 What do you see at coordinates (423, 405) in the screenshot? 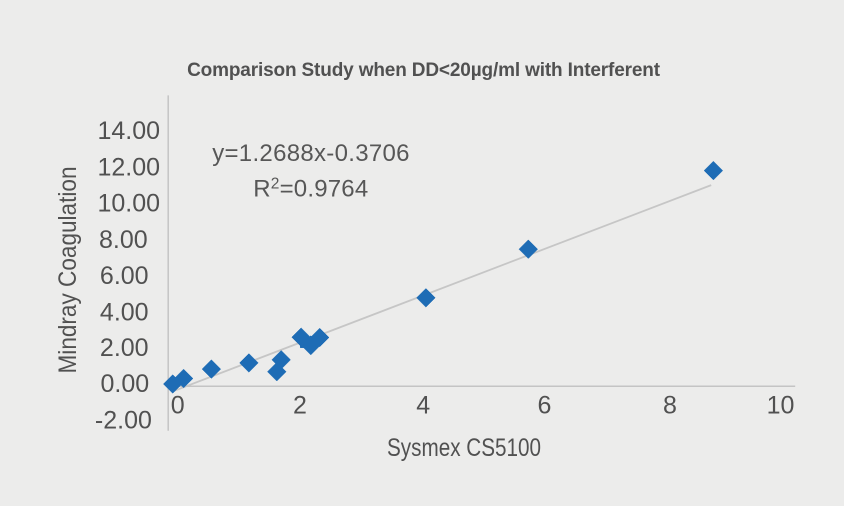
I see `svg-text: 4` at bounding box center [423, 405].